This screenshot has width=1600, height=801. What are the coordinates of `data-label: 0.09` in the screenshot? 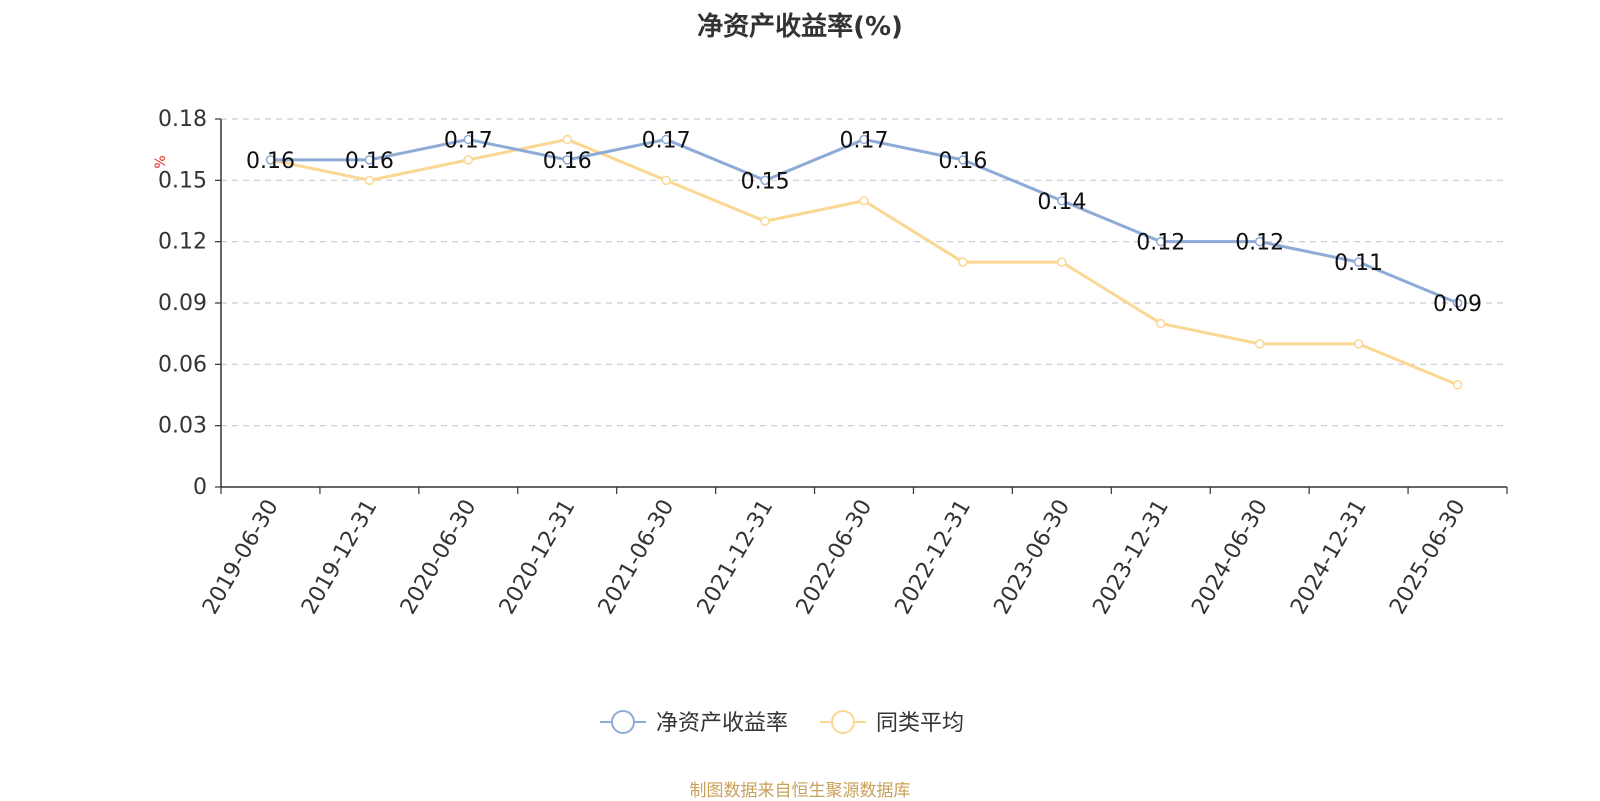 It's located at (1457, 304).